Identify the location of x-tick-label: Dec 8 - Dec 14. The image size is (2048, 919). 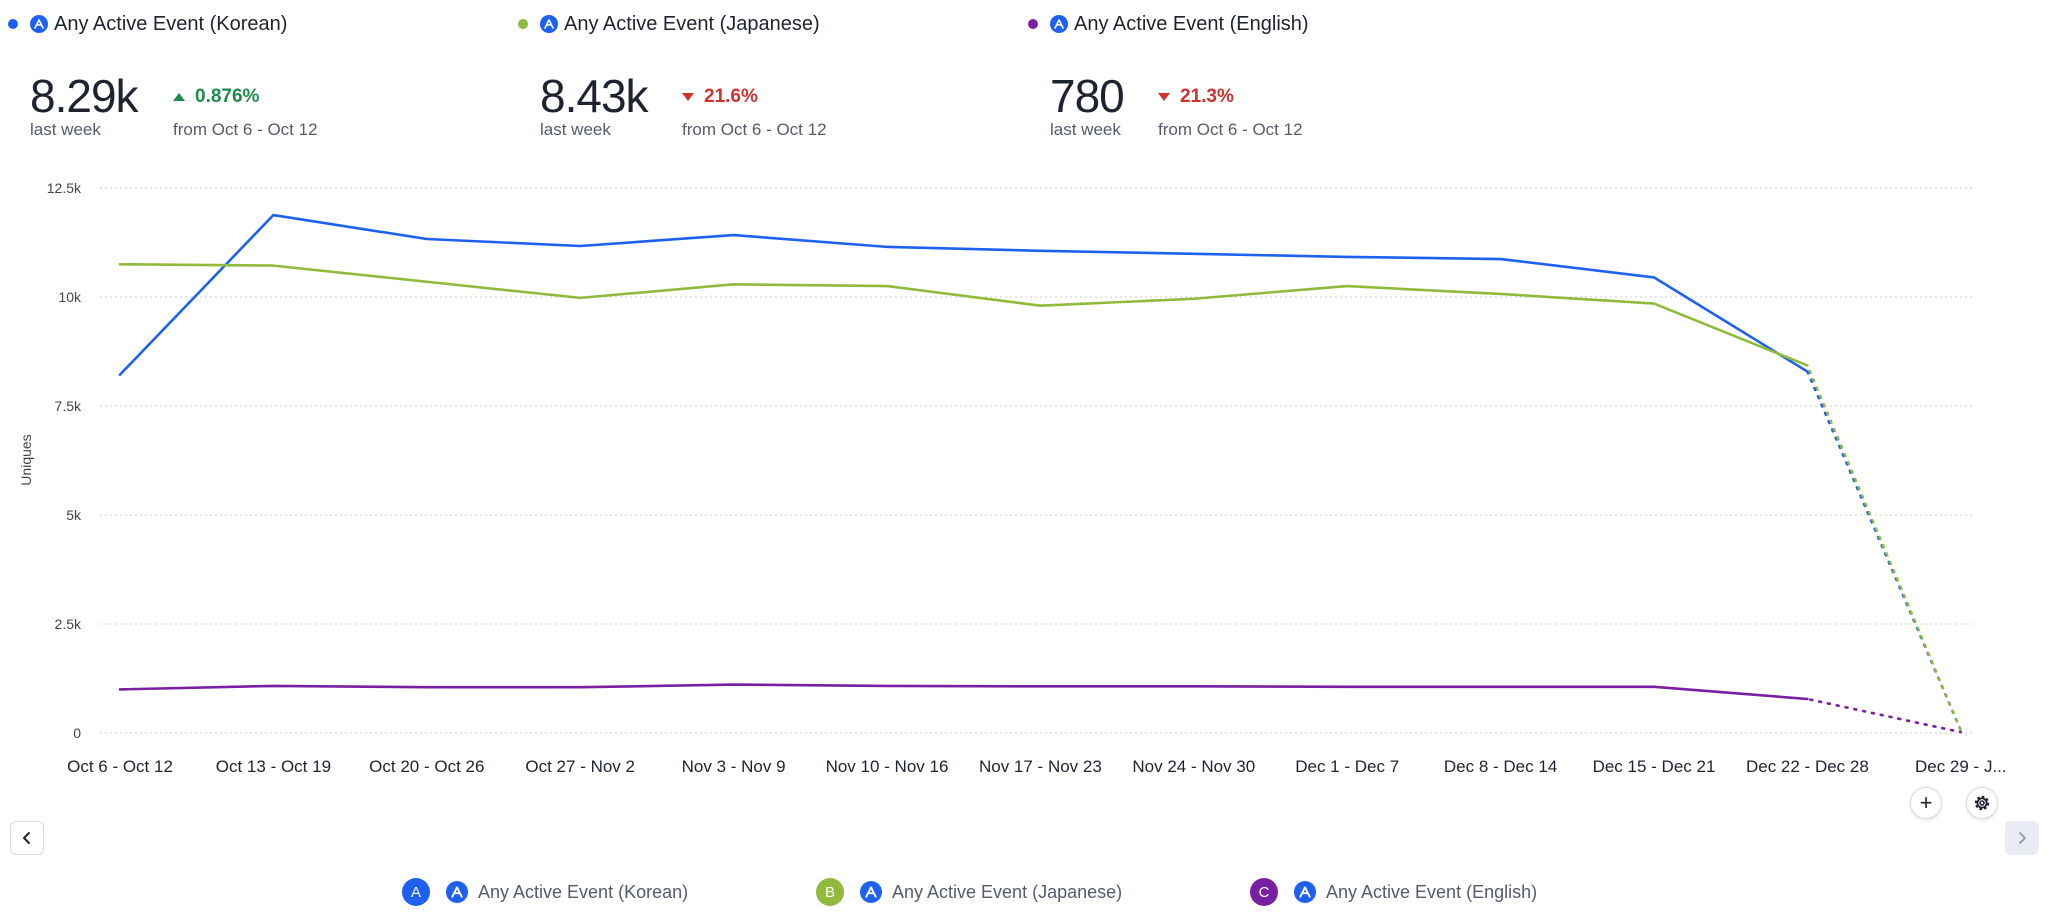
(1500, 766).